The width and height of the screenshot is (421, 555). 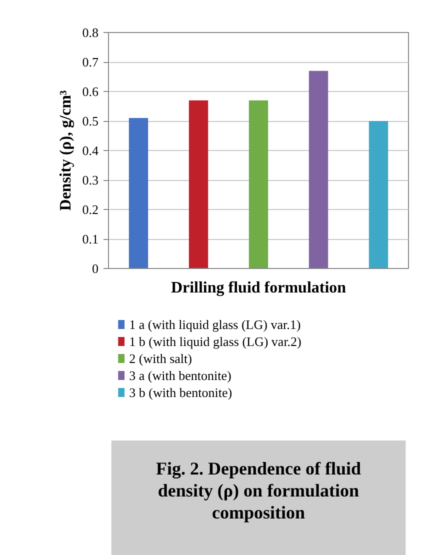 I want to click on legend-label: 2 (with salt), so click(x=160, y=358).